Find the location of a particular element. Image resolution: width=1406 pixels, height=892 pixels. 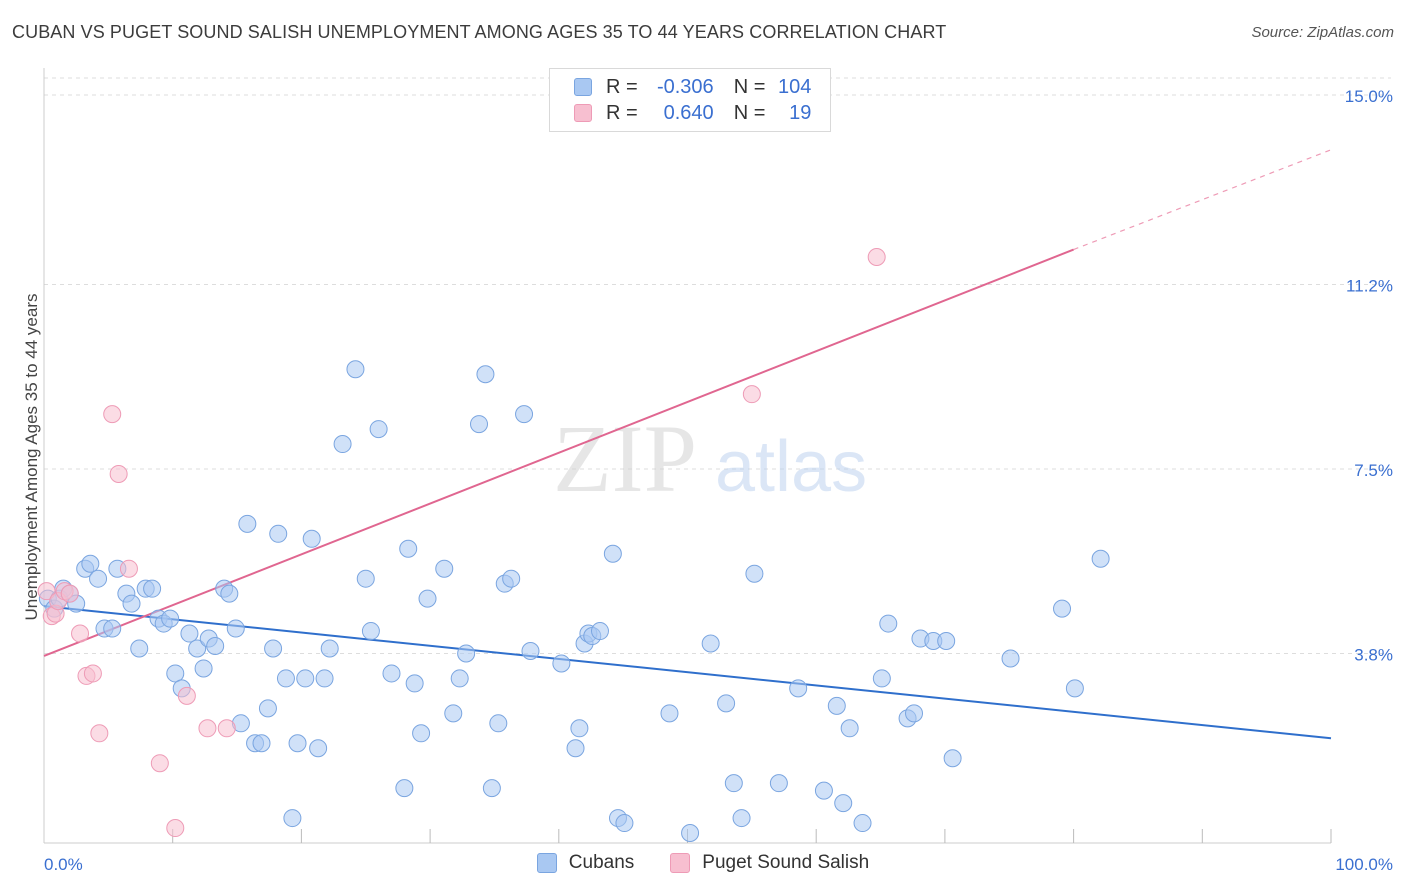

cubans-trend-line is located at coordinates (687, 672).